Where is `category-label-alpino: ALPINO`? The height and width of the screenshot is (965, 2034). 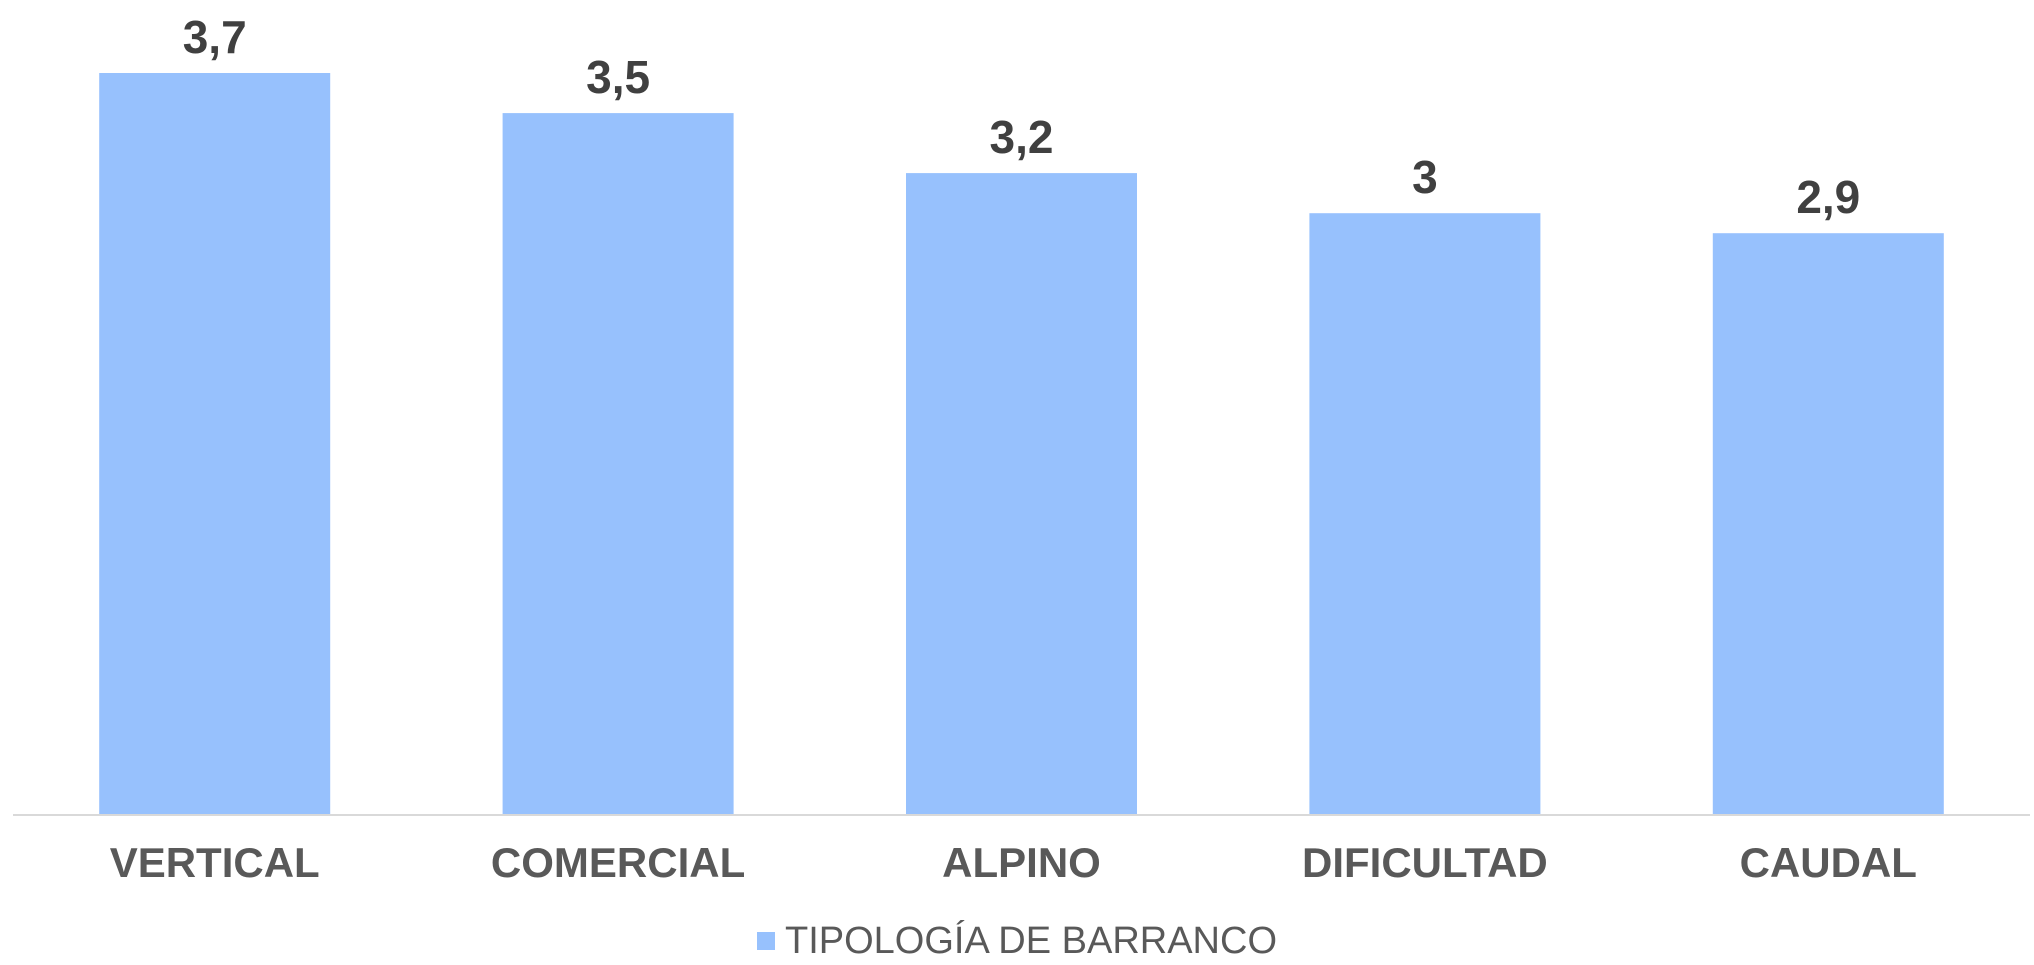
category-label-alpino: ALPINO is located at coordinates (1021, 862).